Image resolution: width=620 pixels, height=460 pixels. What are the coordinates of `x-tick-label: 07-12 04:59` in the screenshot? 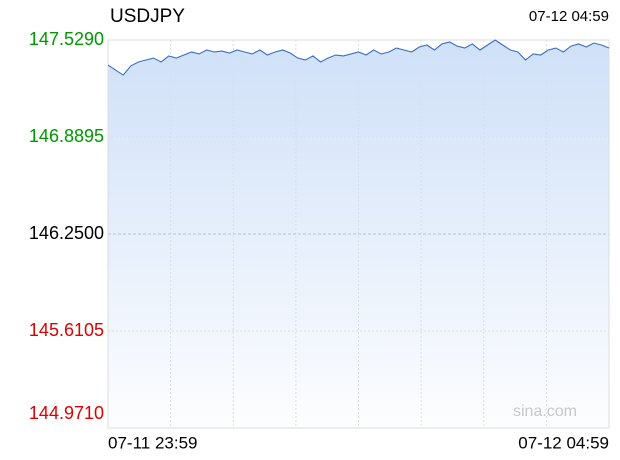 It's located at (563, 442).